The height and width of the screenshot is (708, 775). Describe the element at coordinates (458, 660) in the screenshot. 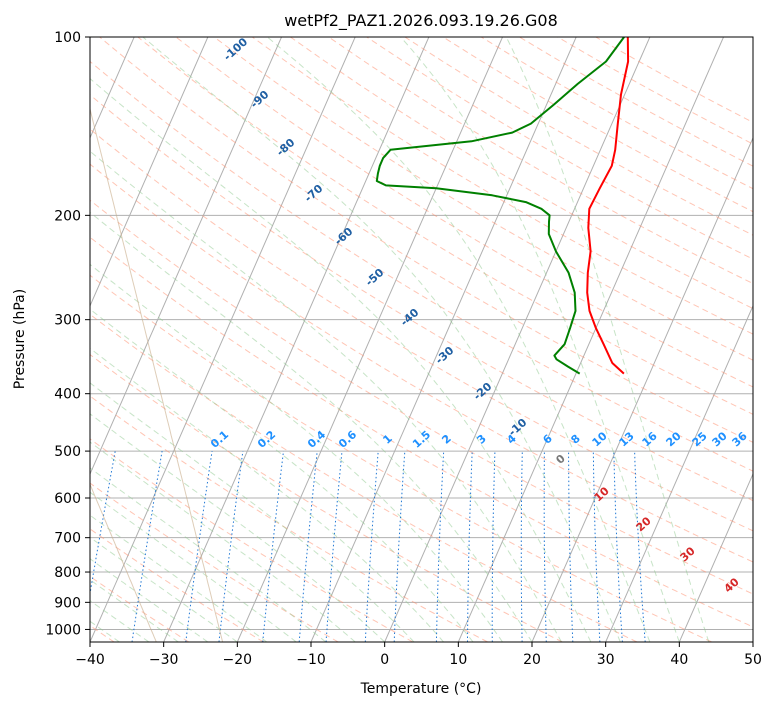

I see `x-tick-label: 10` at that location.